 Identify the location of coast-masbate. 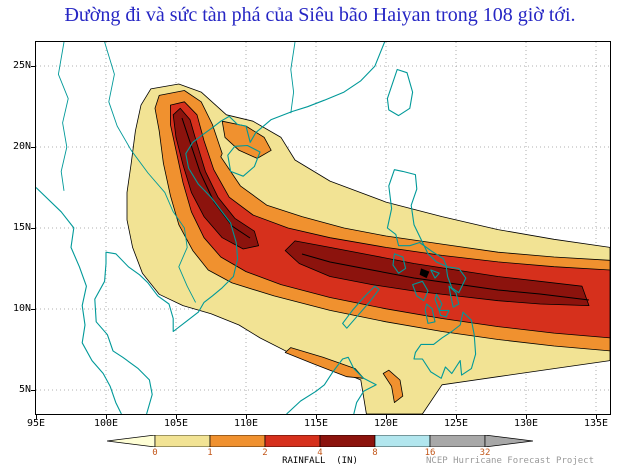
(435, 274).